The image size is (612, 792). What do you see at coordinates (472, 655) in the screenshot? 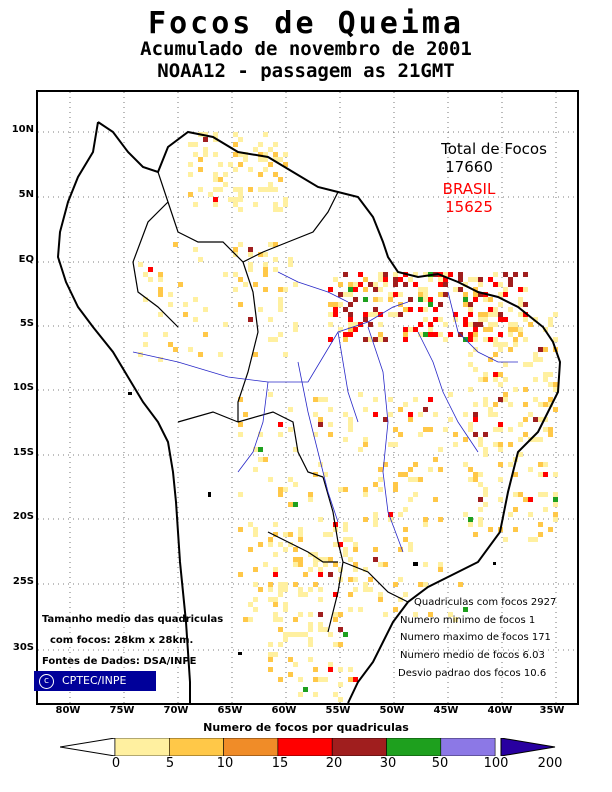
I see `stat-mean: Numero medio de focos 6.03` at bounding box center [472, 655].